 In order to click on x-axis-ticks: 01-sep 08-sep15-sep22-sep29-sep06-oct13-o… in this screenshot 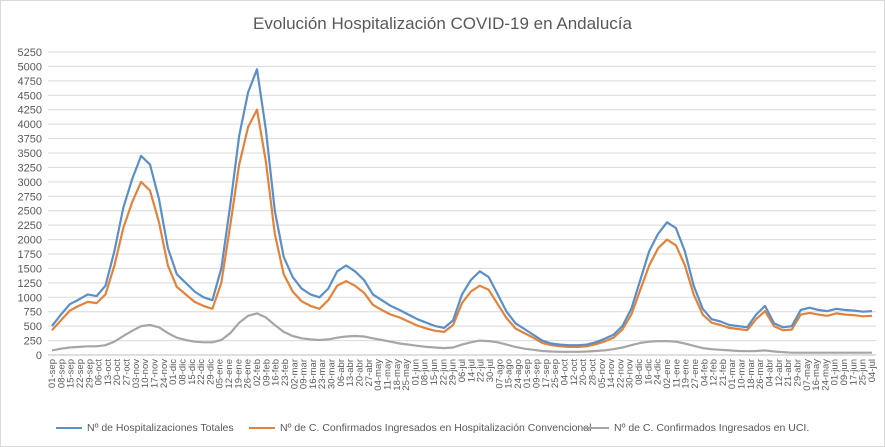, I will do `click(462, 375)`.